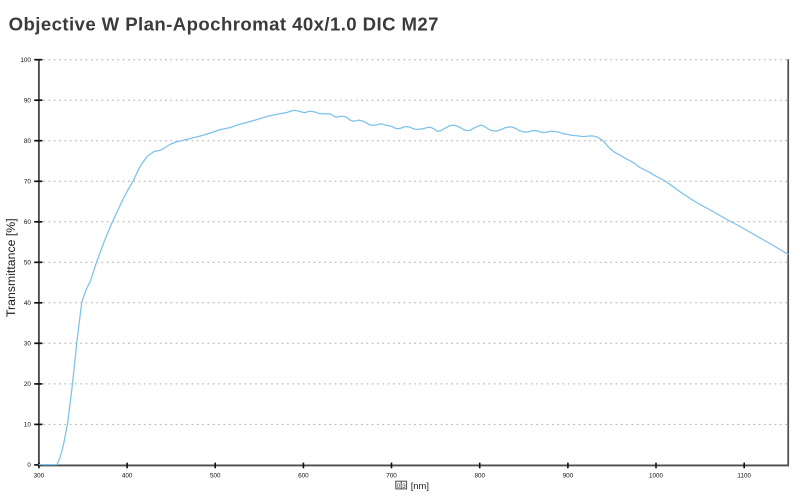 The width and height of the screenshot is (800, 496). What do you see at coordinates (28, 222) in the screenshot?
I see `svg-text: 60` at bounding box center [28, 222].